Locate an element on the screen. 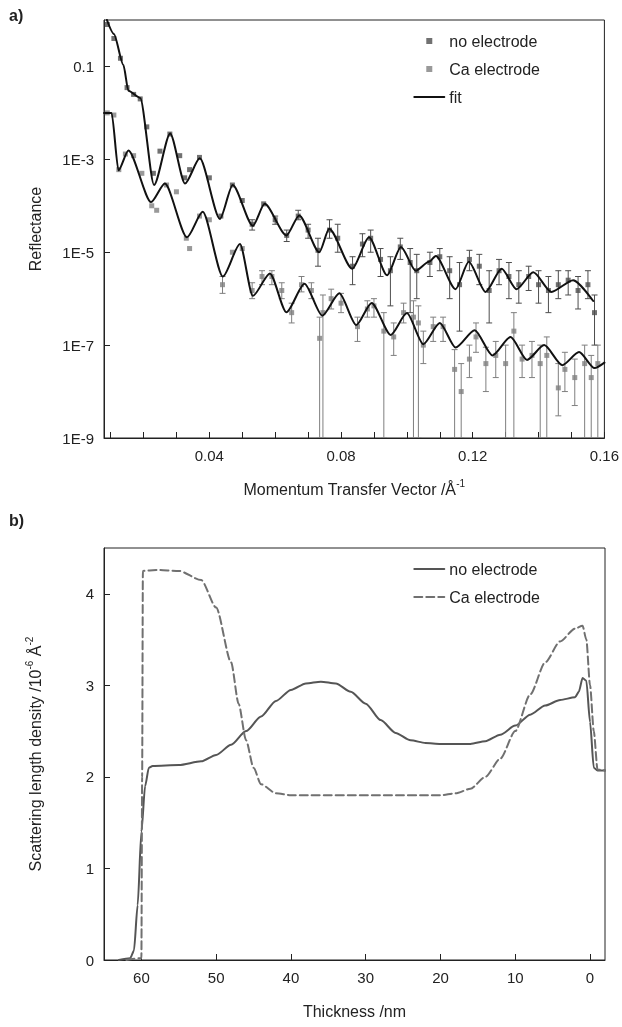 This screenshot has height=1027, width=622. y-tick-label: 0.1 is located at coordinates (83, 66).